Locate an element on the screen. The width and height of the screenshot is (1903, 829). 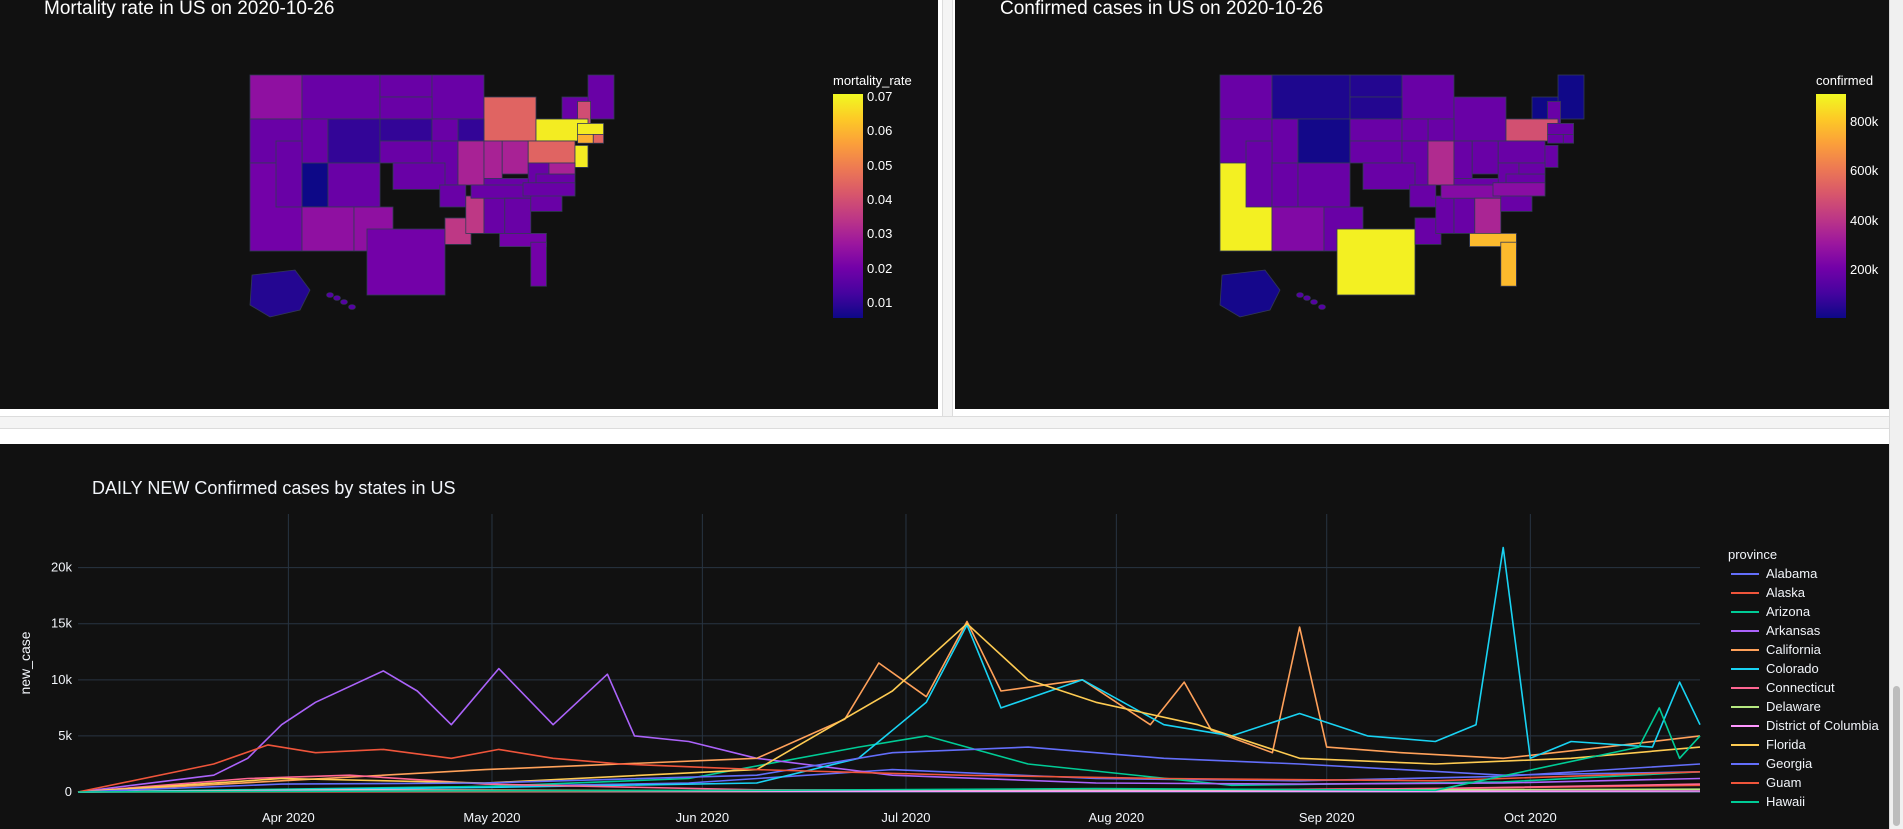
legend-item: Colorado is located at coordinates (1775, 668).